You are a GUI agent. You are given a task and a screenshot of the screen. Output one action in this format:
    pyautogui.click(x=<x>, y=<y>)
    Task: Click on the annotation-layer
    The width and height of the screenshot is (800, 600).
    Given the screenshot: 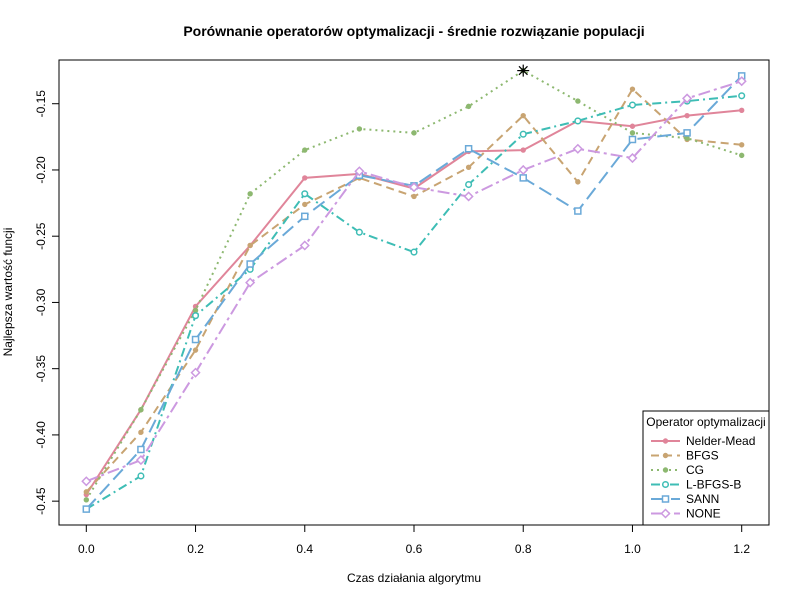 What is the action you would take?
    pyautogui.click(x=523, y=70)
    